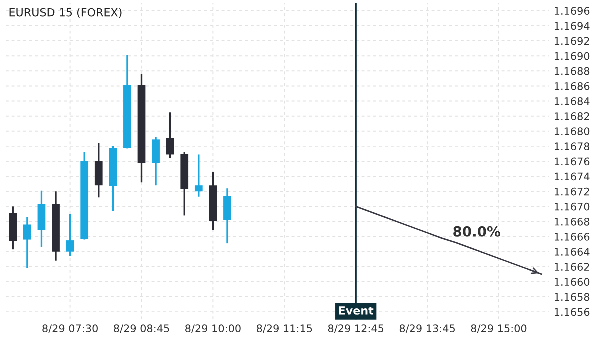 The width and height of the screenshot is (600, 340). I want to click on y-tick-label: 1.1670, so click(572, 206).